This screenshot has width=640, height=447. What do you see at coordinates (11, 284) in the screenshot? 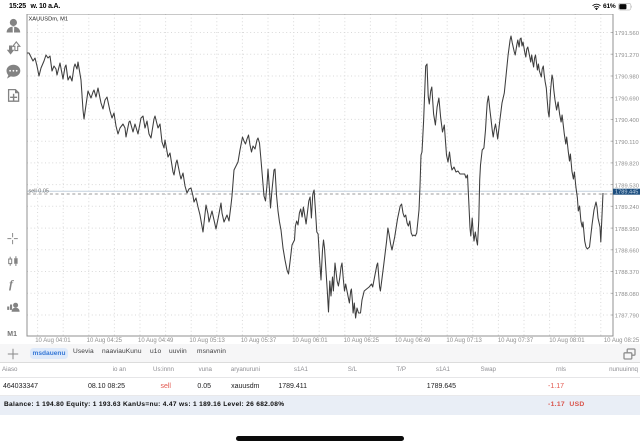
I see `svg-text: f` at bounding box center [11, 284].